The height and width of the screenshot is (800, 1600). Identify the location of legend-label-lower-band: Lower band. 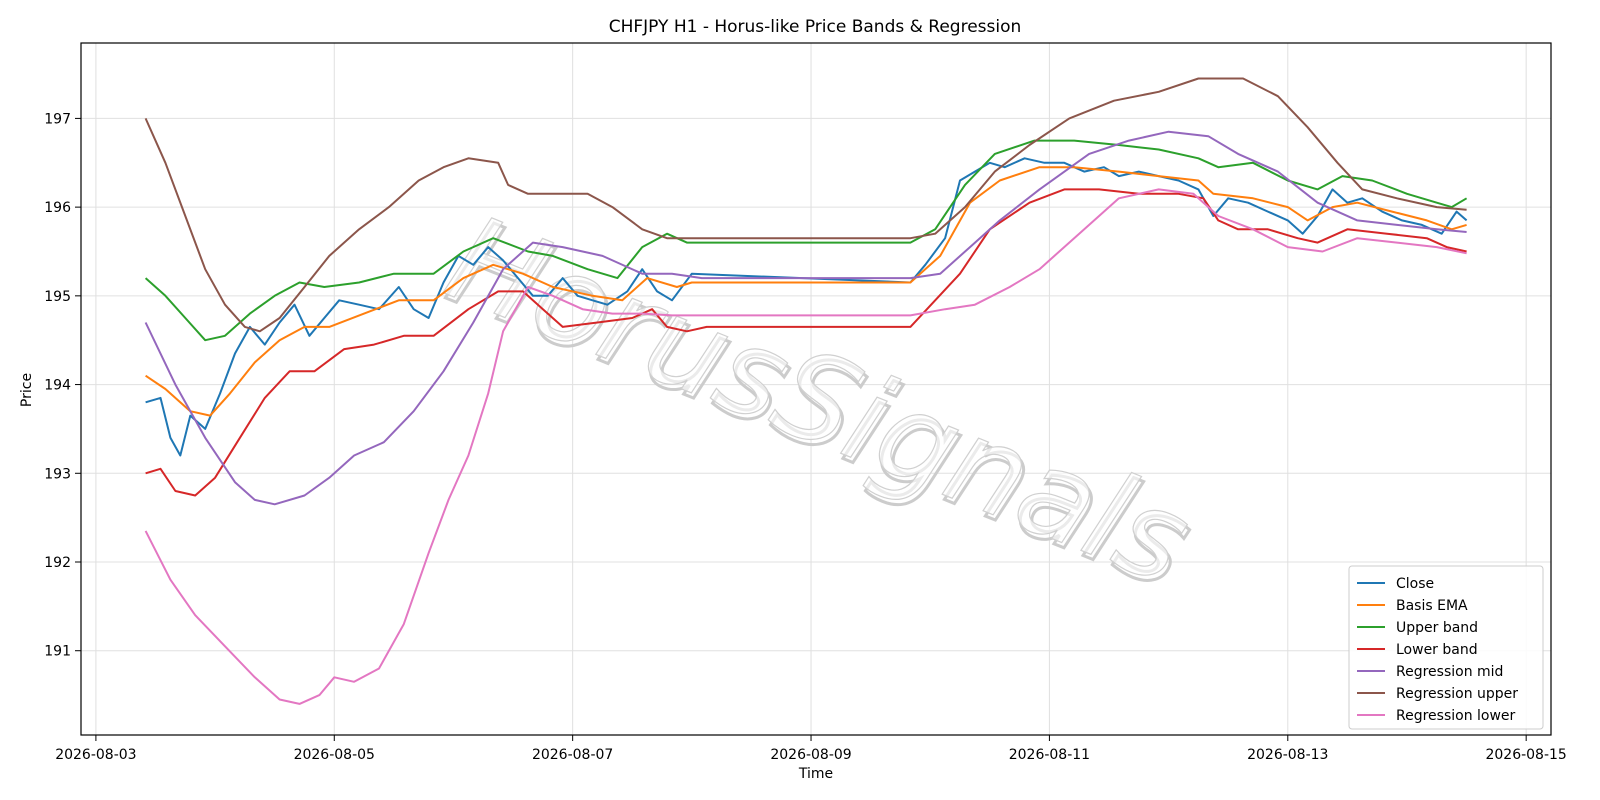
(1437, 650).